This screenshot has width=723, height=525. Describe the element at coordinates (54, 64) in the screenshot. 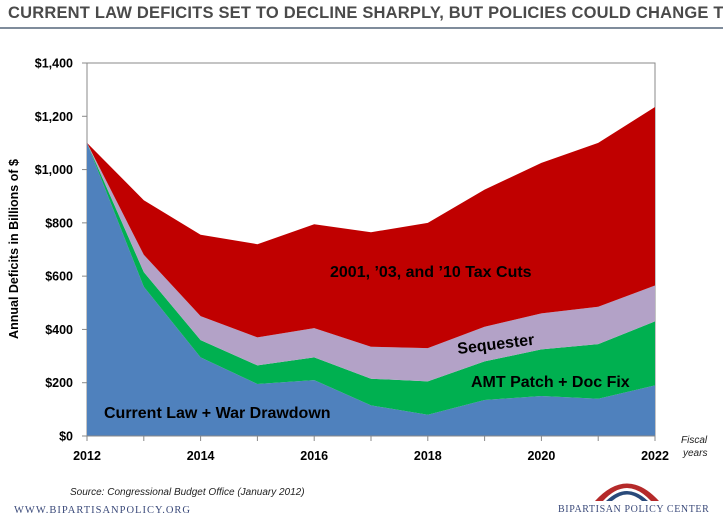

I see `y-tick-label: $1,400` at that location.